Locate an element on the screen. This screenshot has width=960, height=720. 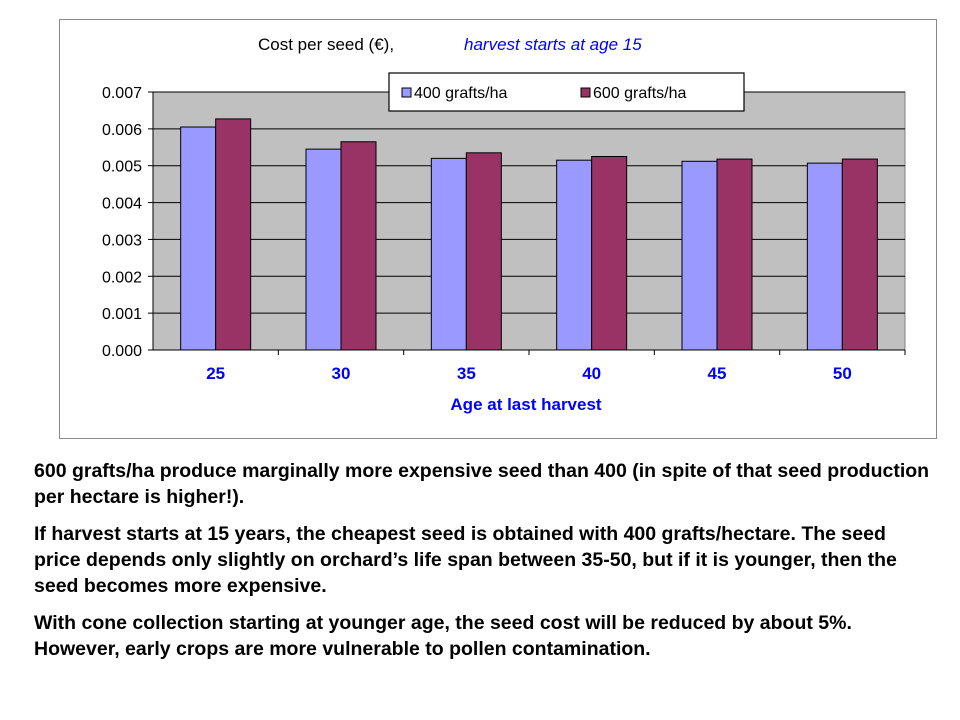
legend-label-400: 400 grafts/ha is located at coordinates (461, 93).